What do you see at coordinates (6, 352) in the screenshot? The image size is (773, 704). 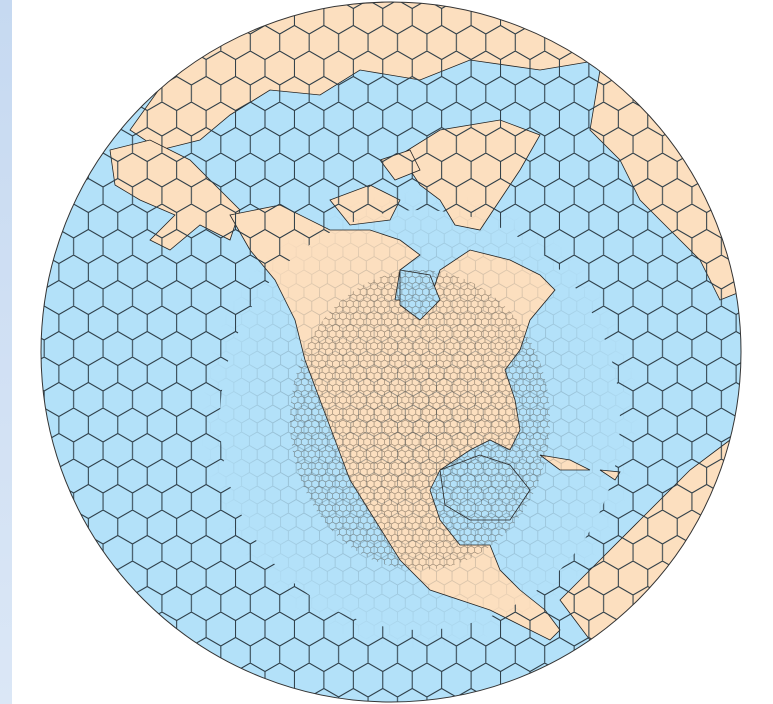 I see `side-strip` at bounding box center [6, 352].